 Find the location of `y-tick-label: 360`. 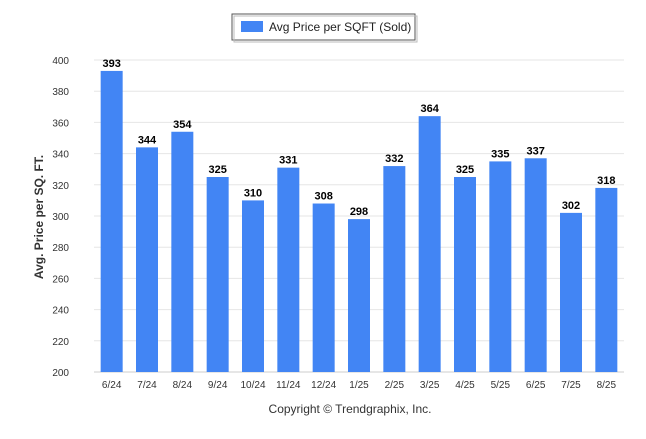

y-tick-label: 360 is located at coordinates (60, 123).